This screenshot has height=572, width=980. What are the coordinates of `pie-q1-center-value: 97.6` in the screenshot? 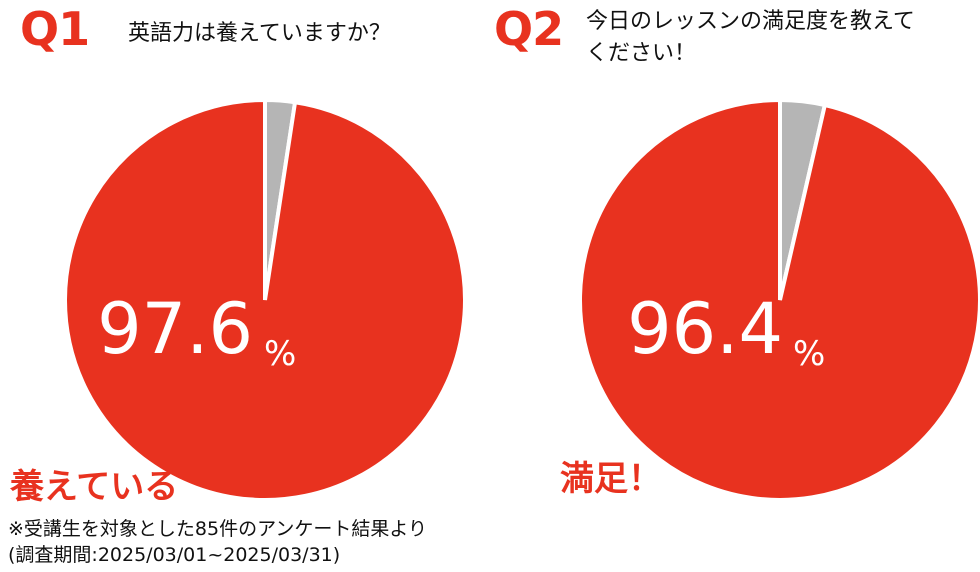 It's located at (175, 329).